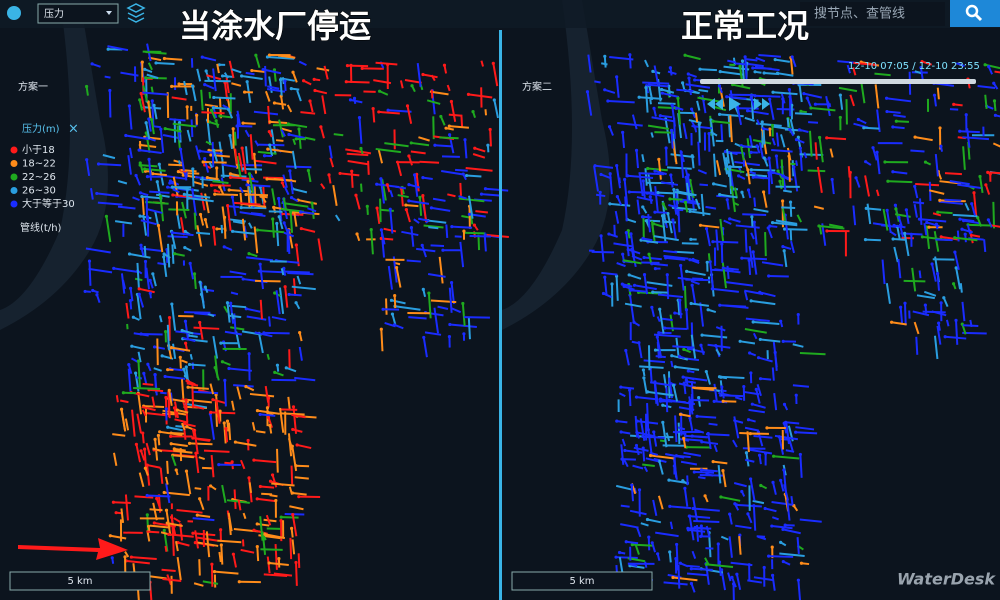 The image size is (1000, 600). I want to click on app-icon, so click(14, 13).